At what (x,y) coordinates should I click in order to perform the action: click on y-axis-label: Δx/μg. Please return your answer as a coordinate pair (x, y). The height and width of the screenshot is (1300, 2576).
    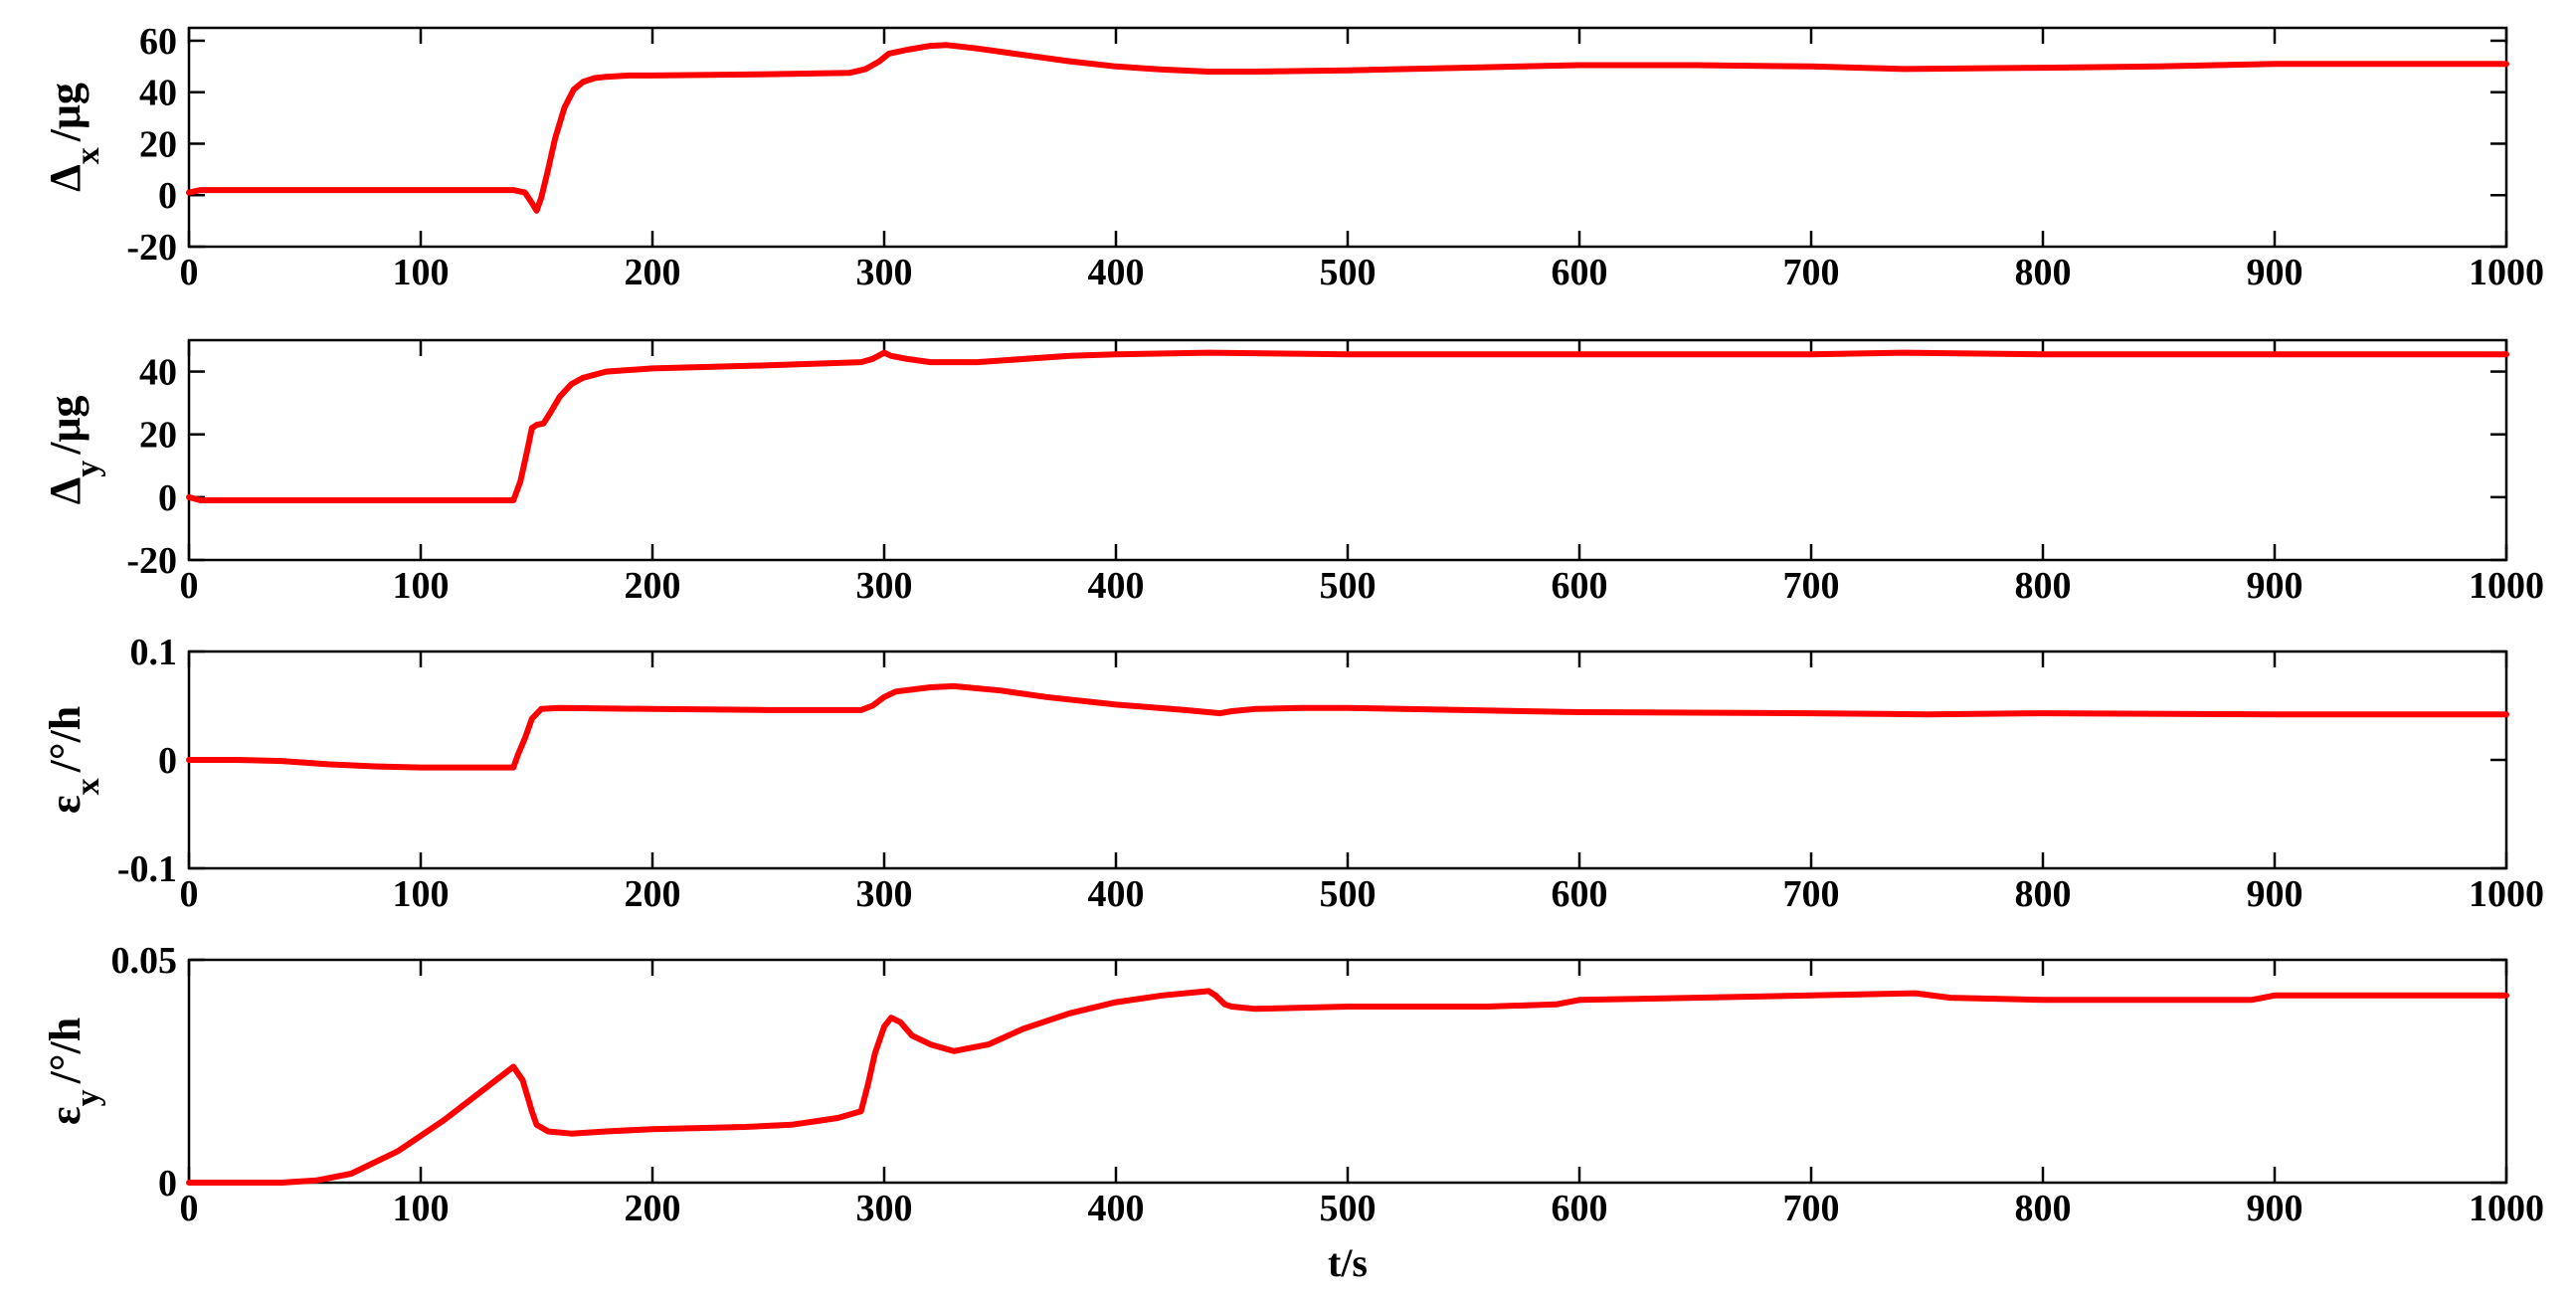
    Looking at the image, I should click on (73, 137).